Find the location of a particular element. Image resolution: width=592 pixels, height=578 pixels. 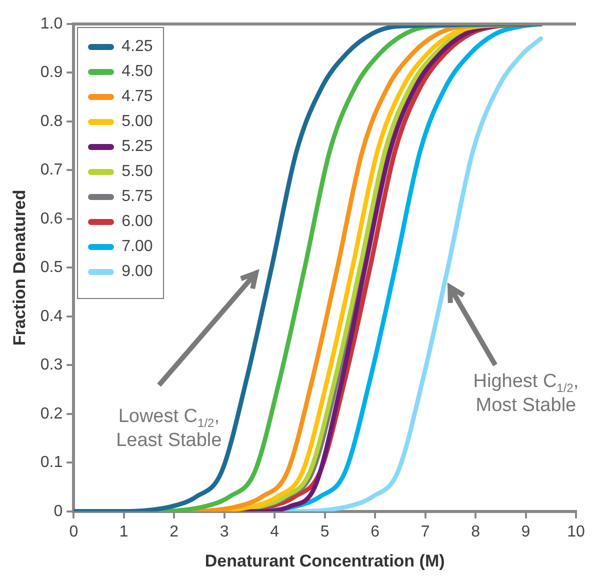

annotation: Highest C$_{1/2}$, Most Stable is located at coordinates (526, 394).